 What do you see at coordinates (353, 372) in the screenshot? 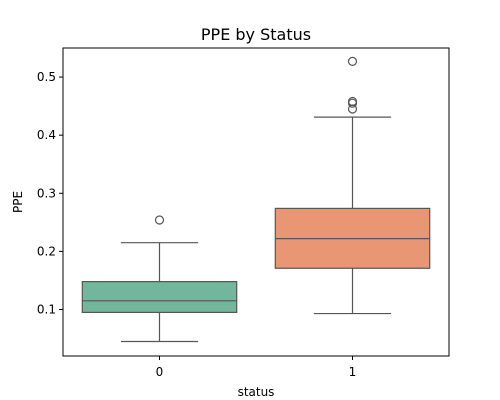
I see `x-tick-label: 1` at bounding box center [353, 372].